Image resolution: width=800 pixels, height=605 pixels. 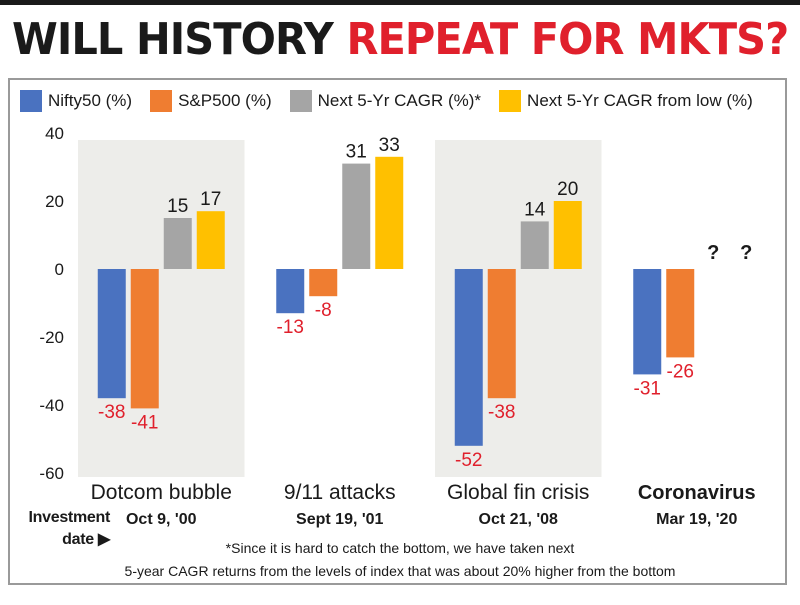 What do you see at coordinates (567, 189) in the screenshot?
I see `data-label-3-2: 20` at bounding box center [567, 189].